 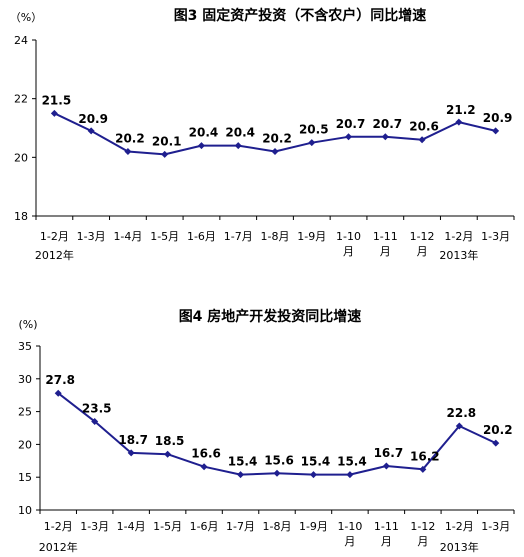 I want to click on data-label: 16.6, so click(x=206, y=454).